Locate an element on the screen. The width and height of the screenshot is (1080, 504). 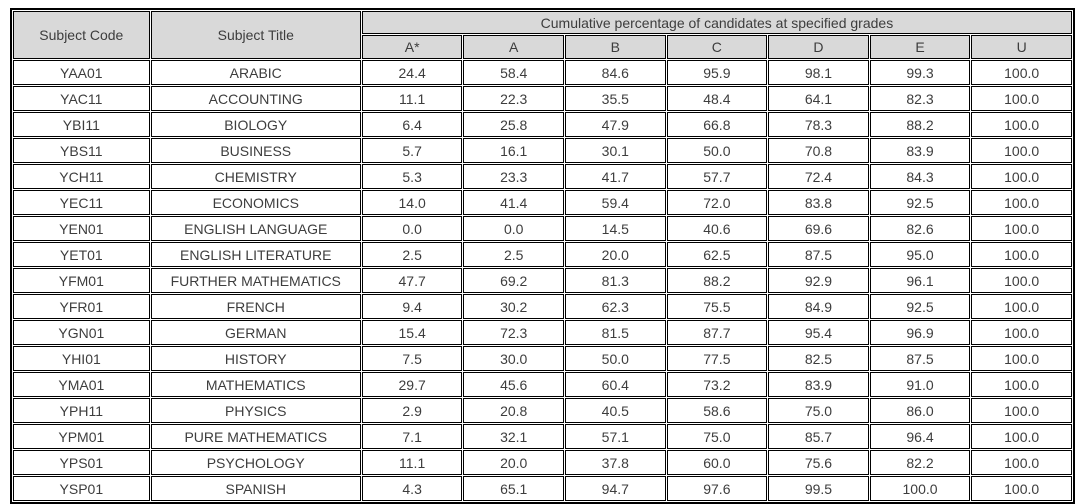
grade-value-cell: 4.3 is located at coordinates (412, 488).